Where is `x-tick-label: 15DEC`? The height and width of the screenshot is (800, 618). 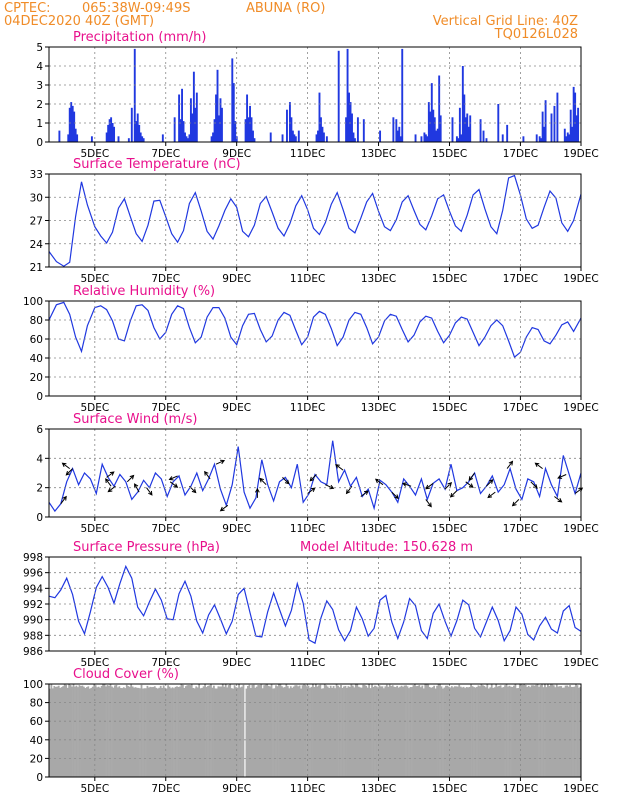
x-tick-label: 15DEC is located at coordinates (449, 789).